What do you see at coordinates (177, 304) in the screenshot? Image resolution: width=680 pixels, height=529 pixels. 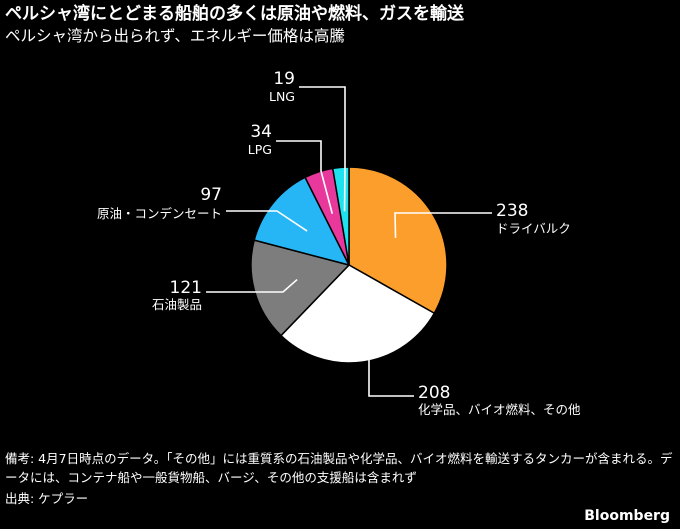 I see `data-label-category: 石油製品` at bounding box center [177, 304].